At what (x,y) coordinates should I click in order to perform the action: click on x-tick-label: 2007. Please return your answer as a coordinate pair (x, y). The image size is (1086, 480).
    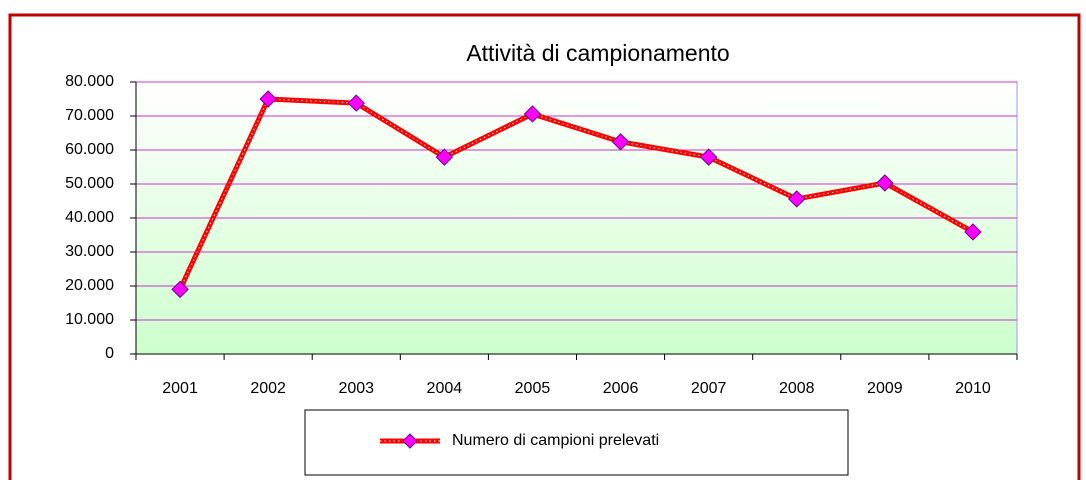
    Looking at the image, I should click on (709, 388).